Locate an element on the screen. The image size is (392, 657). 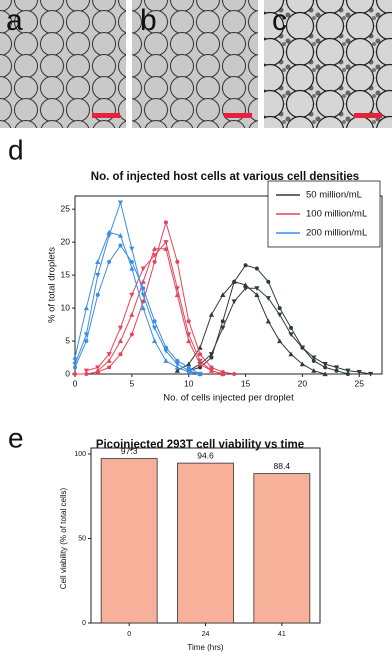
y-tick-label: 25 is located at coordinates (66, 208).